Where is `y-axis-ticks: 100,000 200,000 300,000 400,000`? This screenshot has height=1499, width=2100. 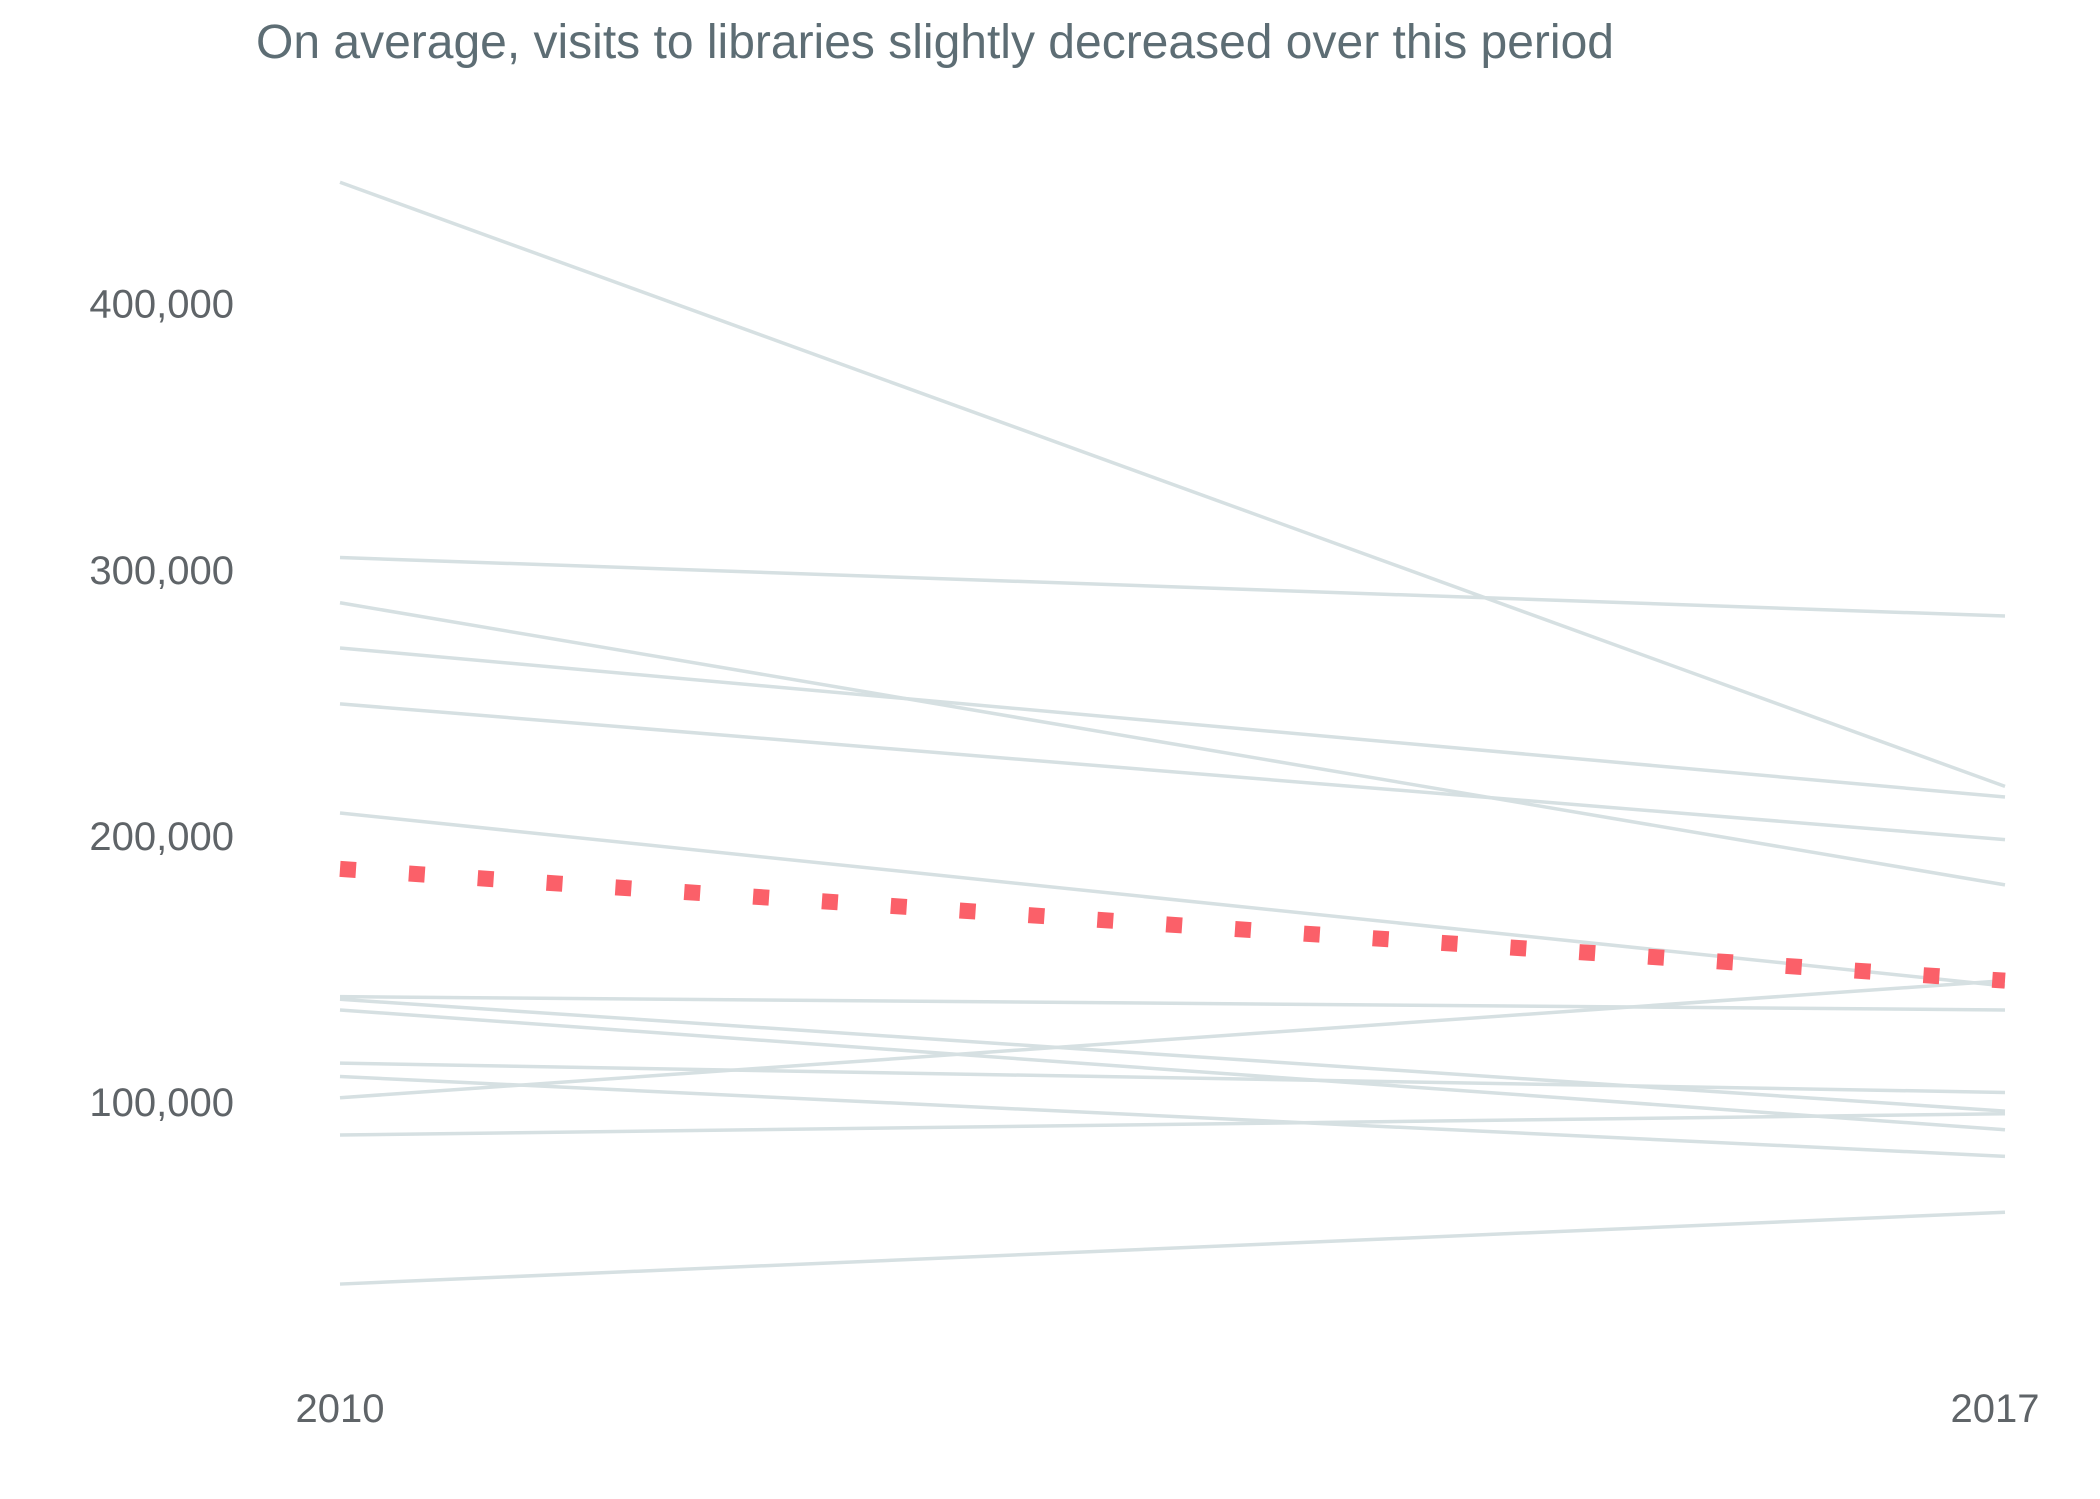 y-axis-ticks: 100,000 200,000 300,000 400,000 is located at coordinates (161, 704).